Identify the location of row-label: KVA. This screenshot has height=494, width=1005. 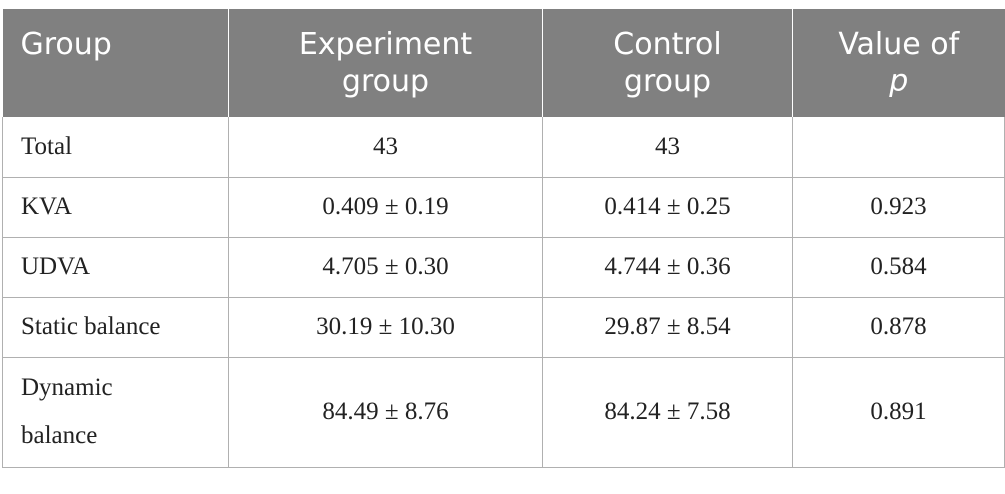
(115, 207).